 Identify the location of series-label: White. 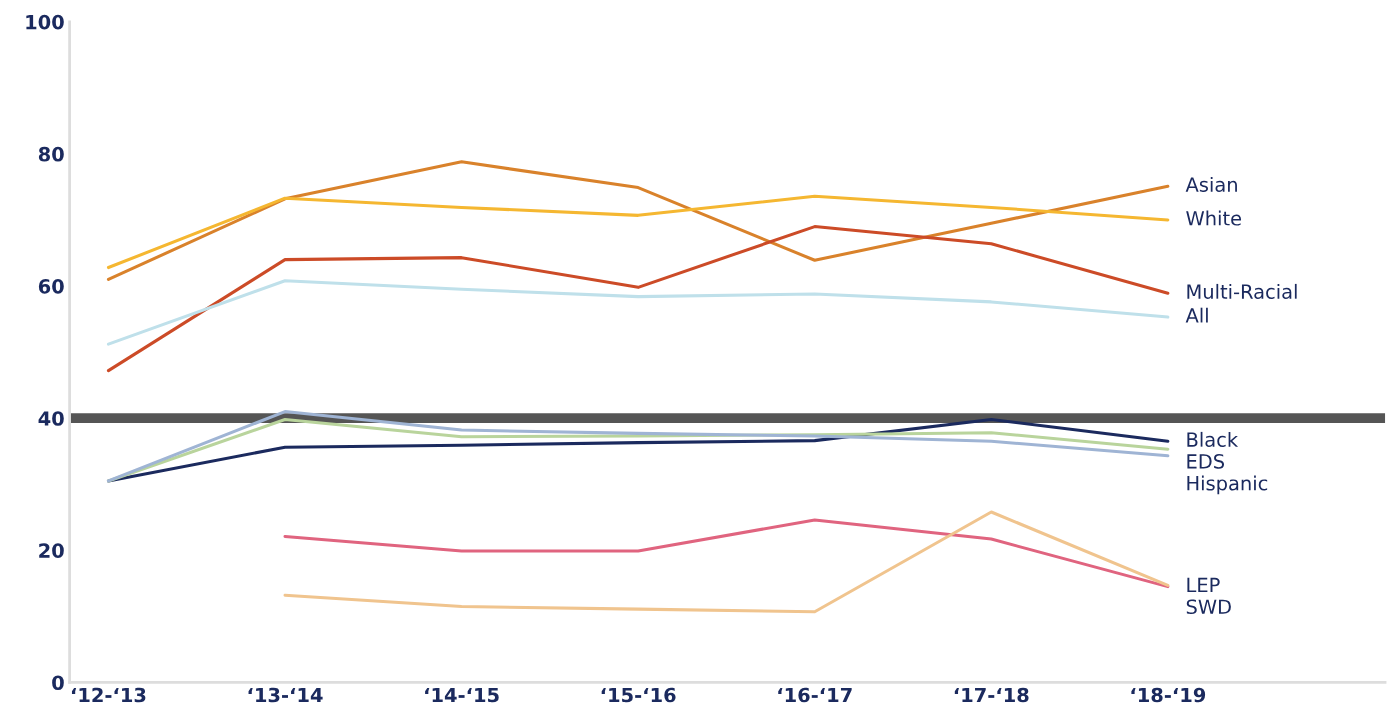
(1214, 218).